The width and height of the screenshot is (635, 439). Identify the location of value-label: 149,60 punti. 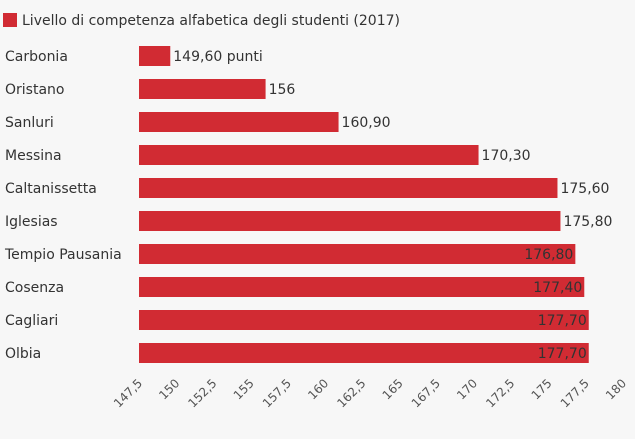
(217, 57).